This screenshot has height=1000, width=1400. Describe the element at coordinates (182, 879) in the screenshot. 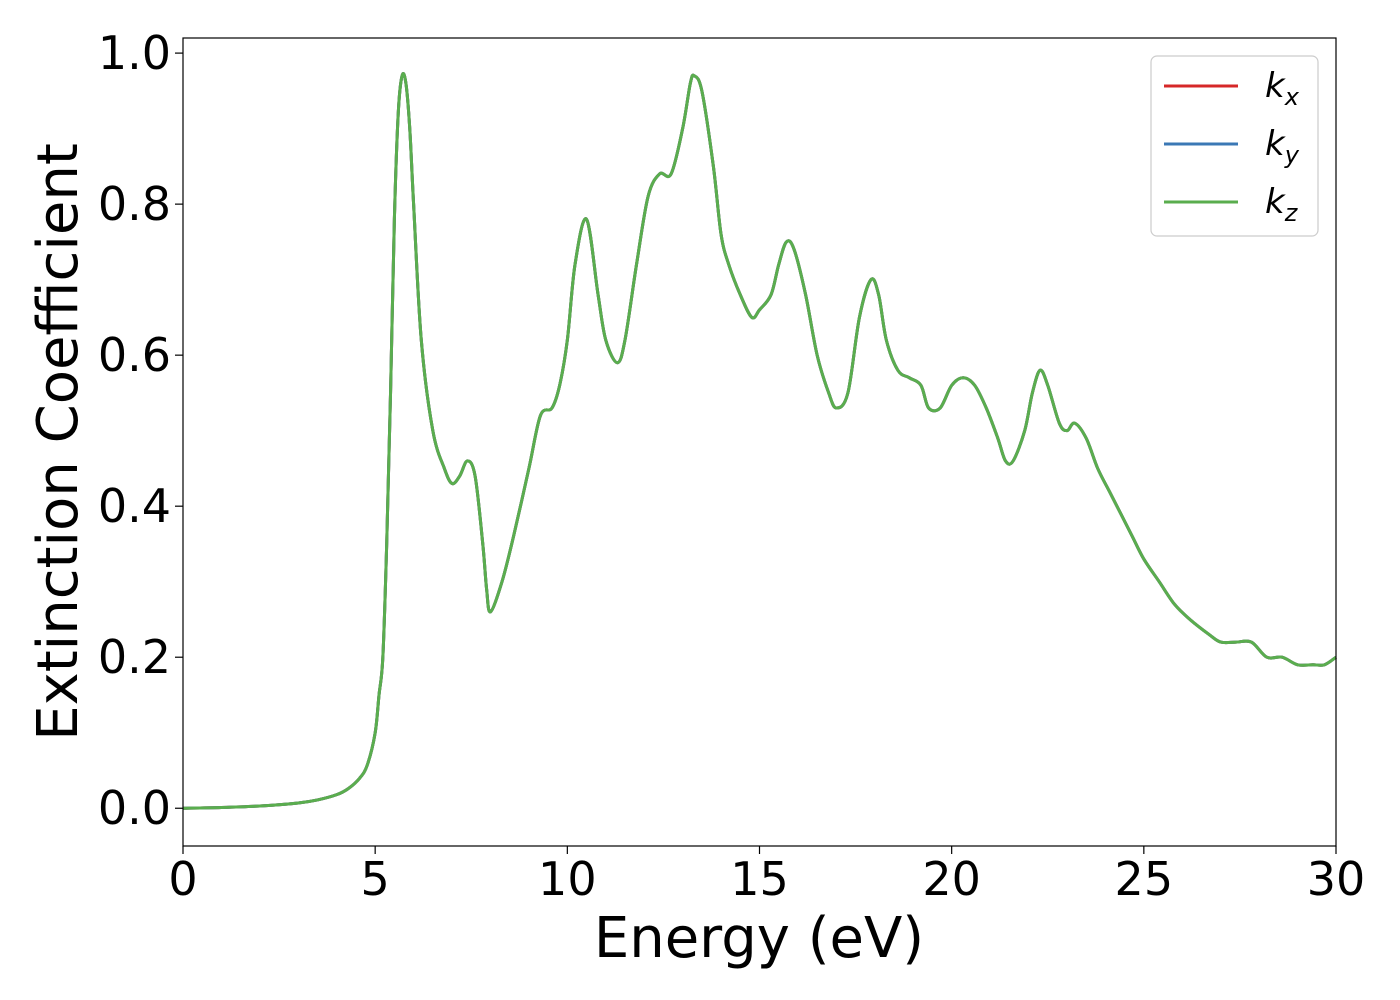

I see `x-tick-label: 0` at that location.